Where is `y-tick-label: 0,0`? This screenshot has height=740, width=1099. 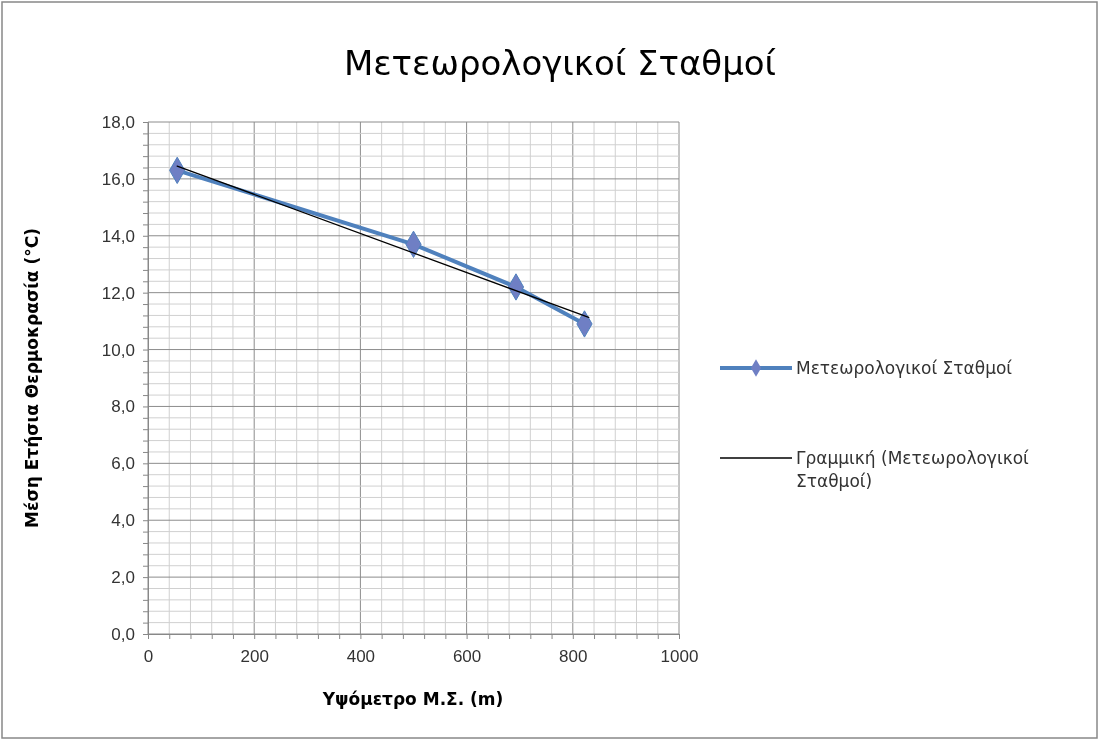
y-tick-label: 0,0 is located at coordinates (123, 634).